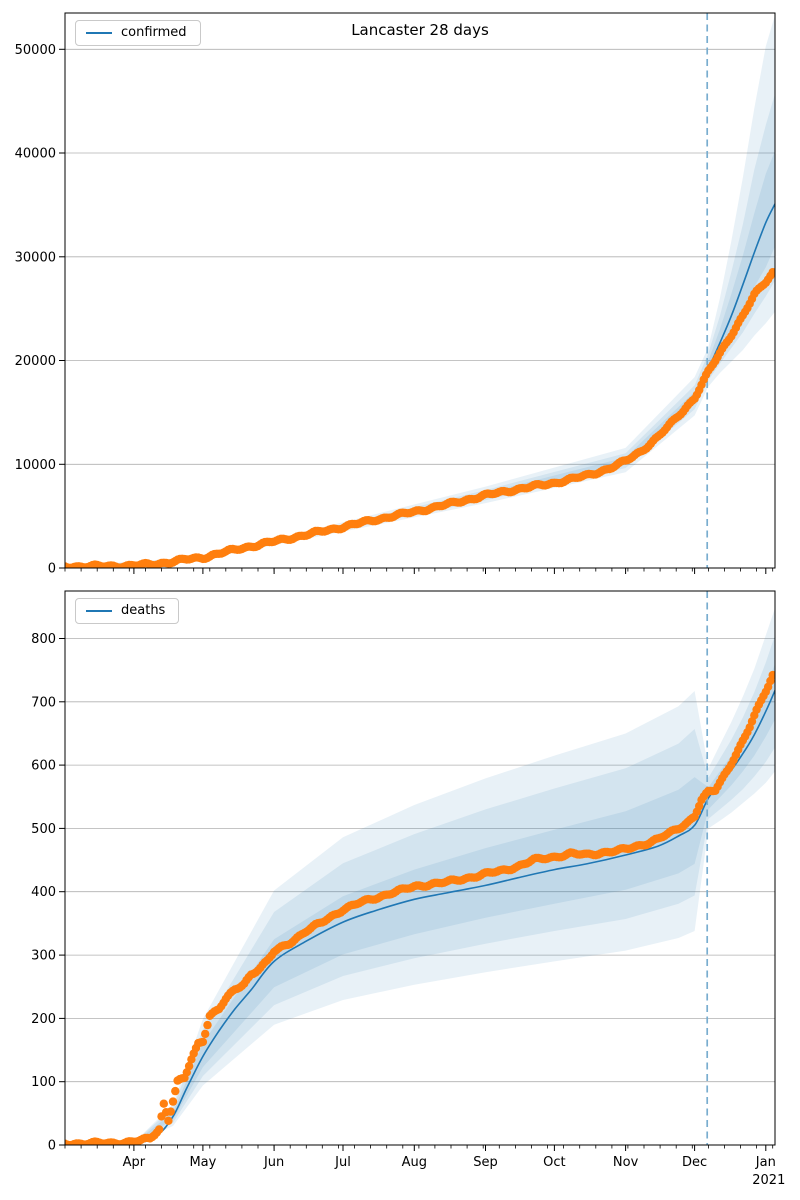 The height and width of the screenshot is (1200, 800). Describe the element at coordinates (273, 1162) in the screenshot. I see `x-tick-label: Jun` at that location.